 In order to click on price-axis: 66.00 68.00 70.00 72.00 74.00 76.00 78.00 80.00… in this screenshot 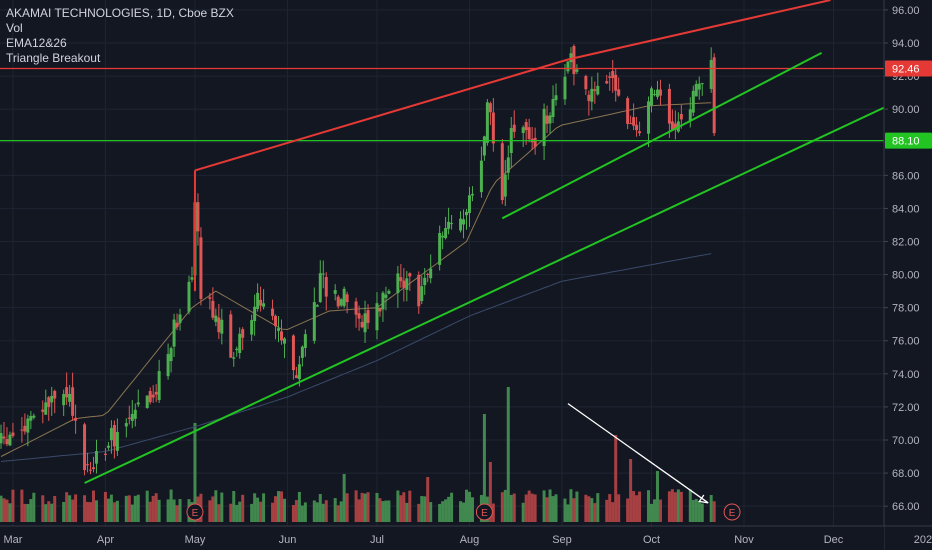, I will do `click(907, 275)`.